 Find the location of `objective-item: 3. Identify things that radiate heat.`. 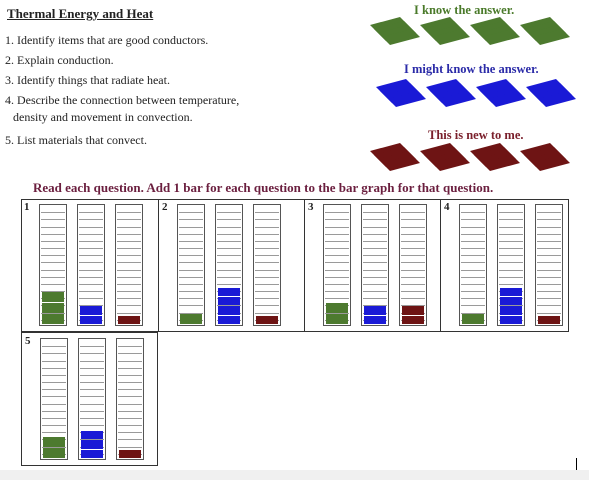

objective-item: 3. Identify things that radiate heat. is located at coordinates (87, 80).